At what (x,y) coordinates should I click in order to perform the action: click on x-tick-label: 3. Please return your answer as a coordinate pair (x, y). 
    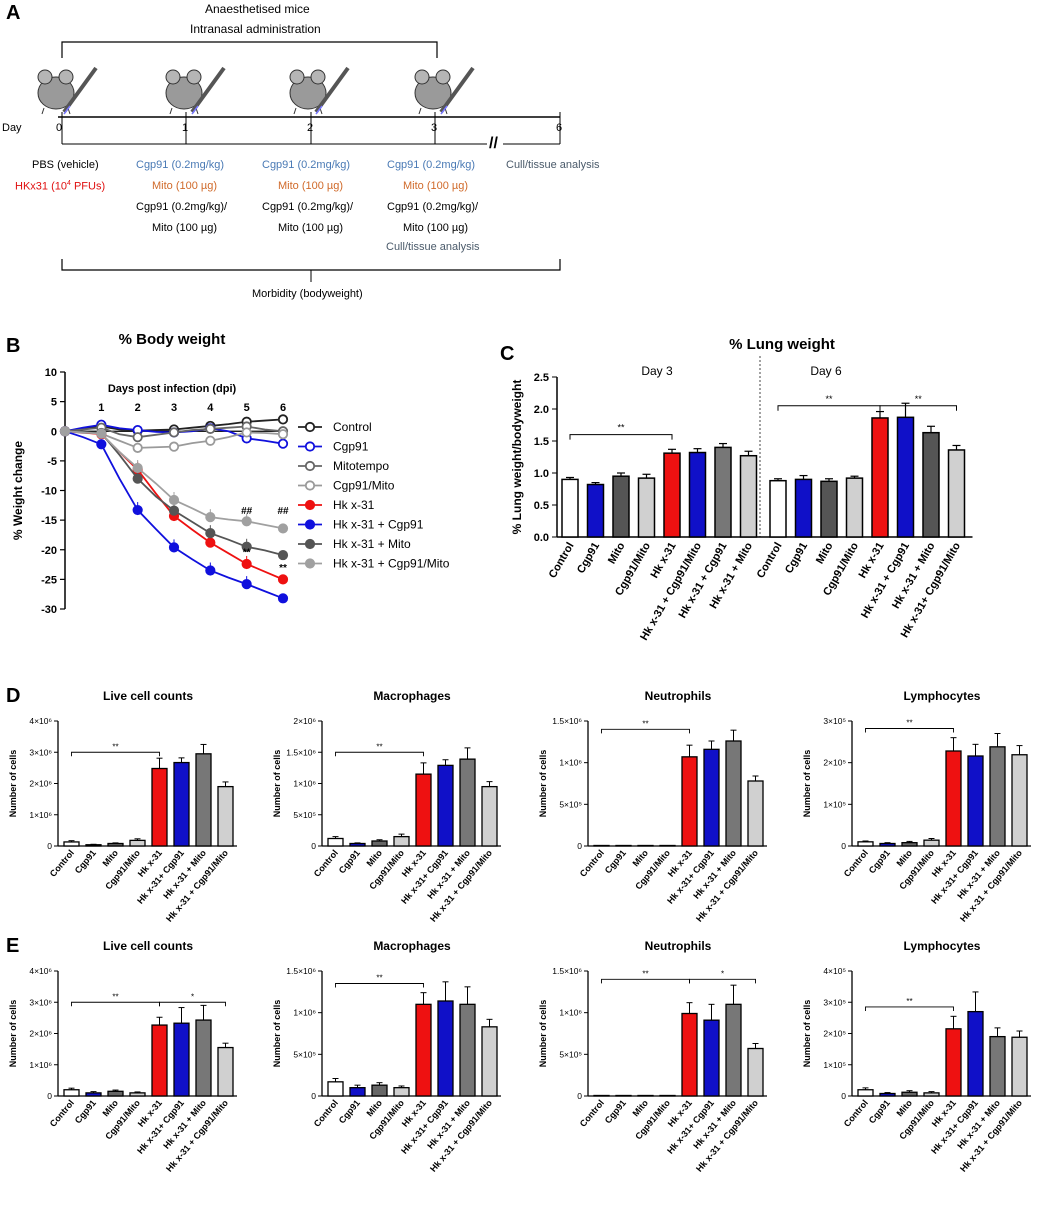
    Looking at the image, I should click on (174, 408).